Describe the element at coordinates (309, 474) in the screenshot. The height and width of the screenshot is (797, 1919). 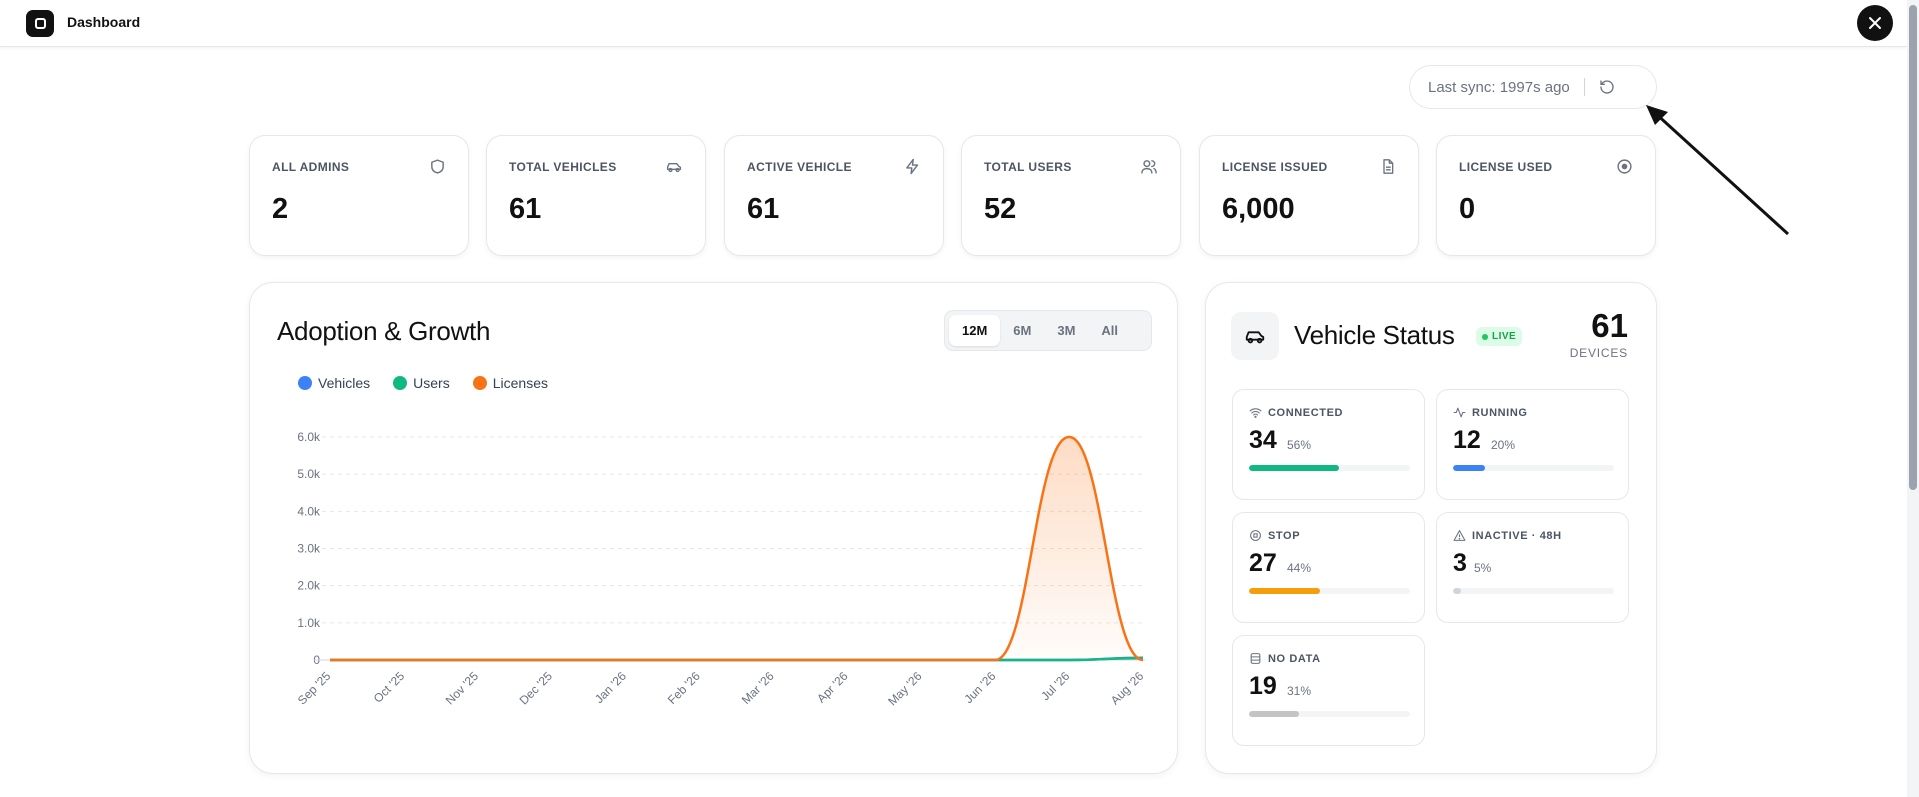
I see `y-tick-label: 5.0k` at that location.